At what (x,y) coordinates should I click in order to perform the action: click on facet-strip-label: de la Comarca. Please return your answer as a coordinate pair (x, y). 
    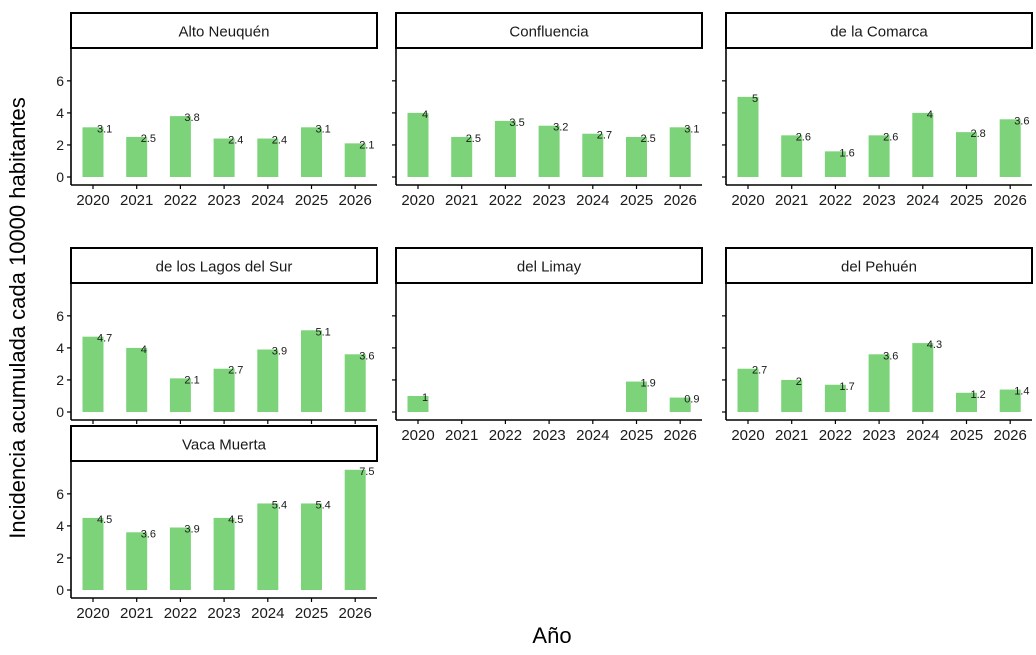
    Looking at the image, I should click on (879, 32).